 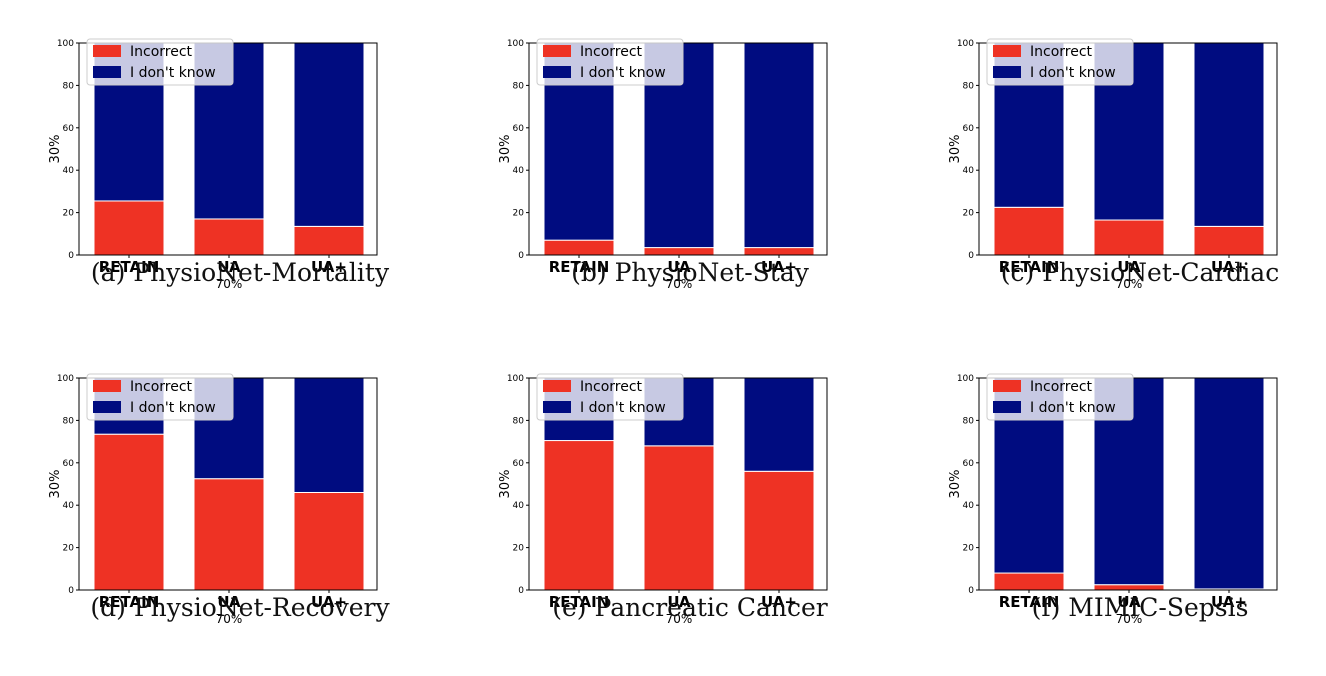 I want to click on chart-caption: (d) PhysioNet-Recovery, so click(x=240, y=607).